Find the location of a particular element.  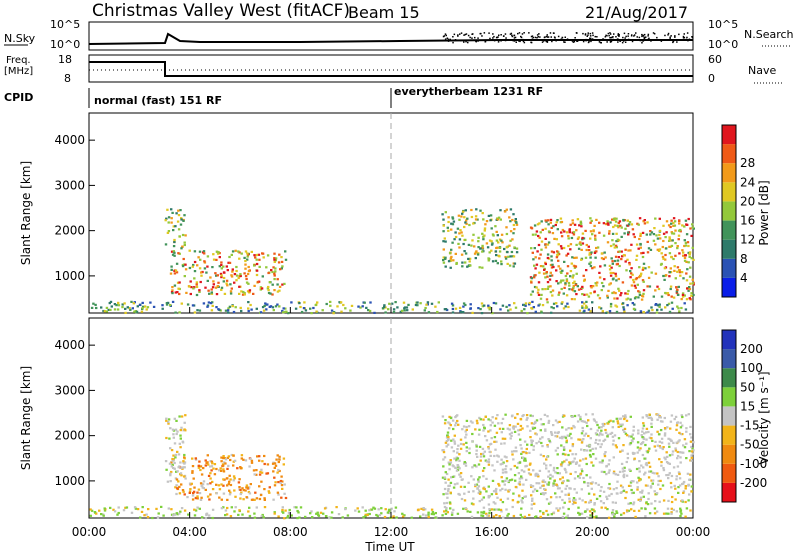

colorbar-tick-label: 200 is located at coordinates (751, 349).